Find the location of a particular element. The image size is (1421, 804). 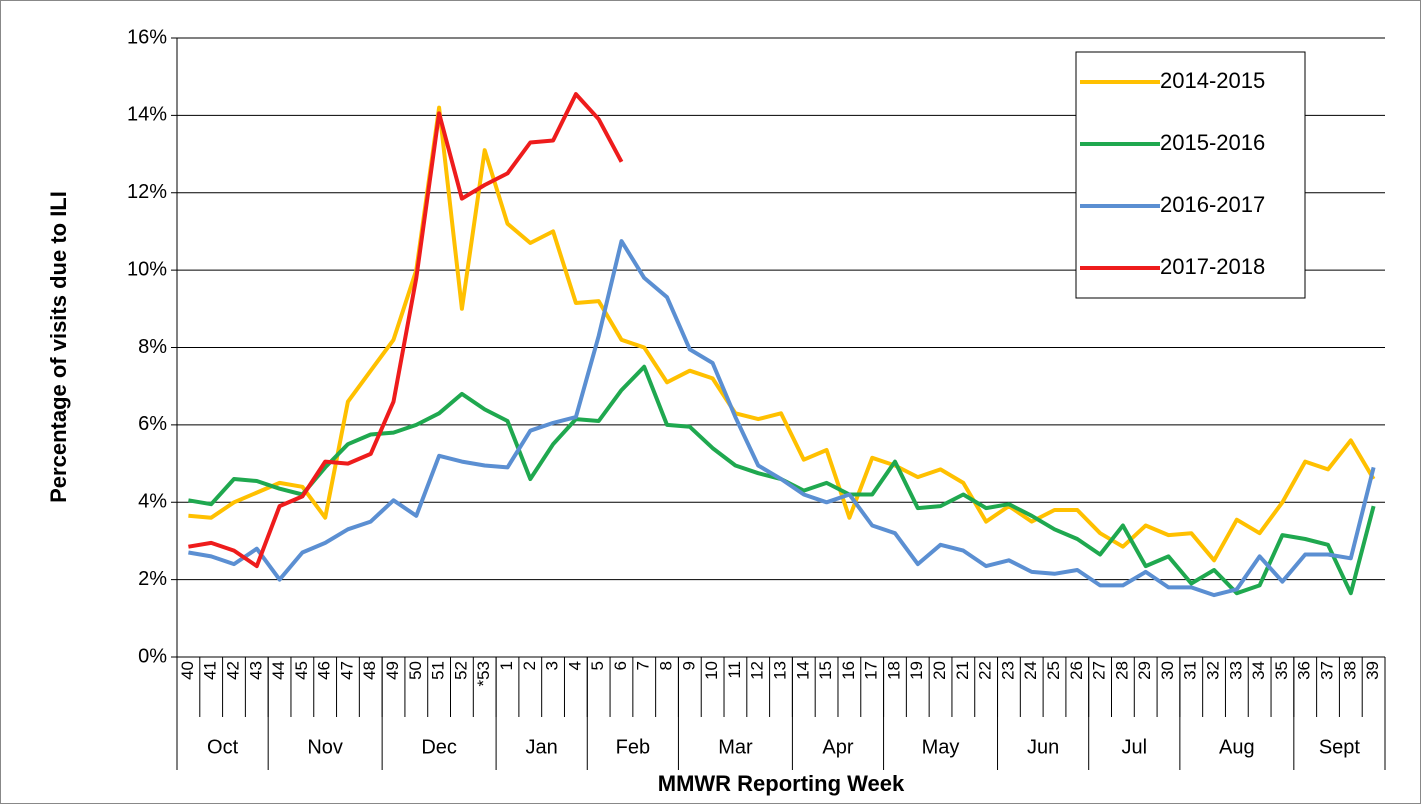

x-tick-label: 29 is located at coordinates (1144, 670).